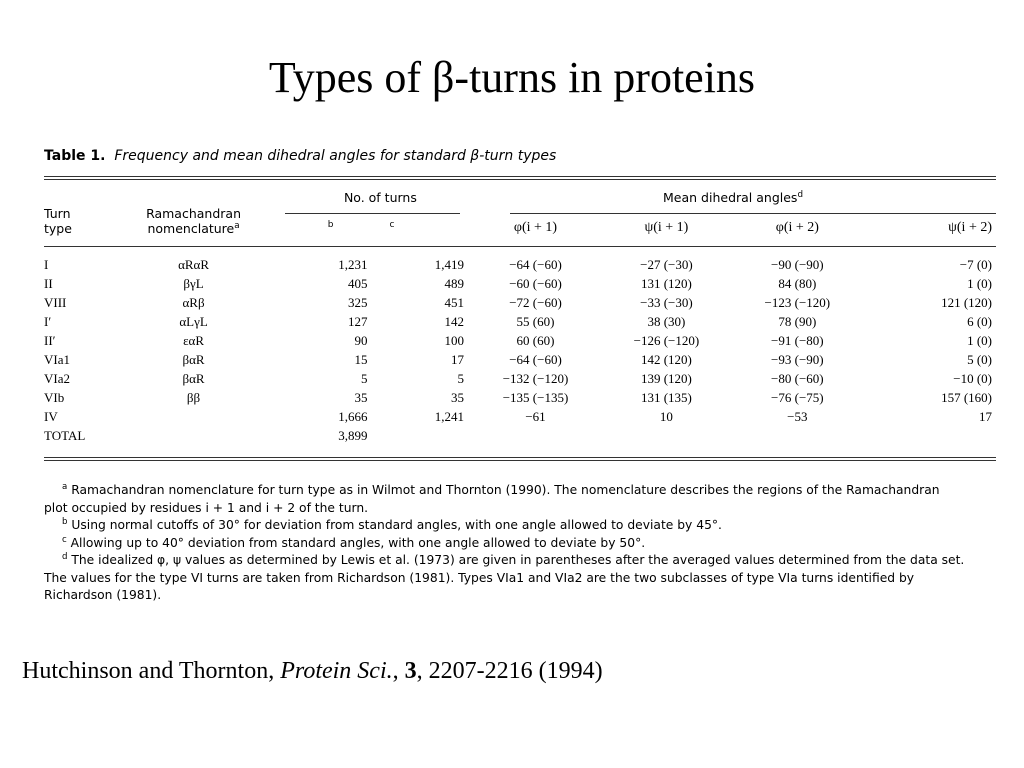 Image resolution: width=1024 pixels, height=768 pixels. I want to click on cell-phi2: −80 (−60), so click(797, 378).